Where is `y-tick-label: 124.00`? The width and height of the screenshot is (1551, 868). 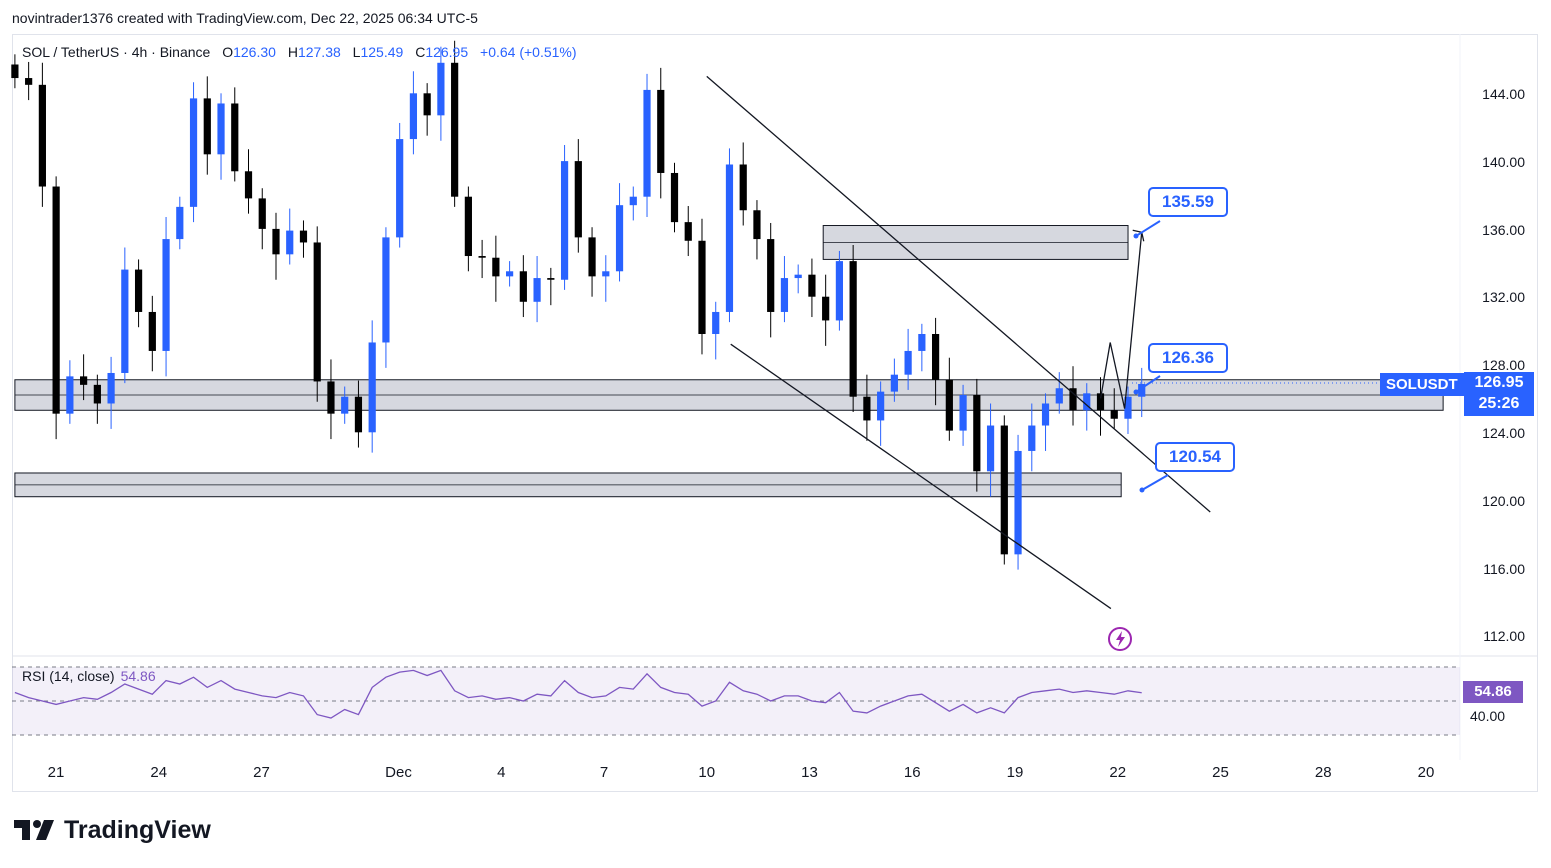 y-tick-label: 124.00 is located at coordinates (1503, 433).